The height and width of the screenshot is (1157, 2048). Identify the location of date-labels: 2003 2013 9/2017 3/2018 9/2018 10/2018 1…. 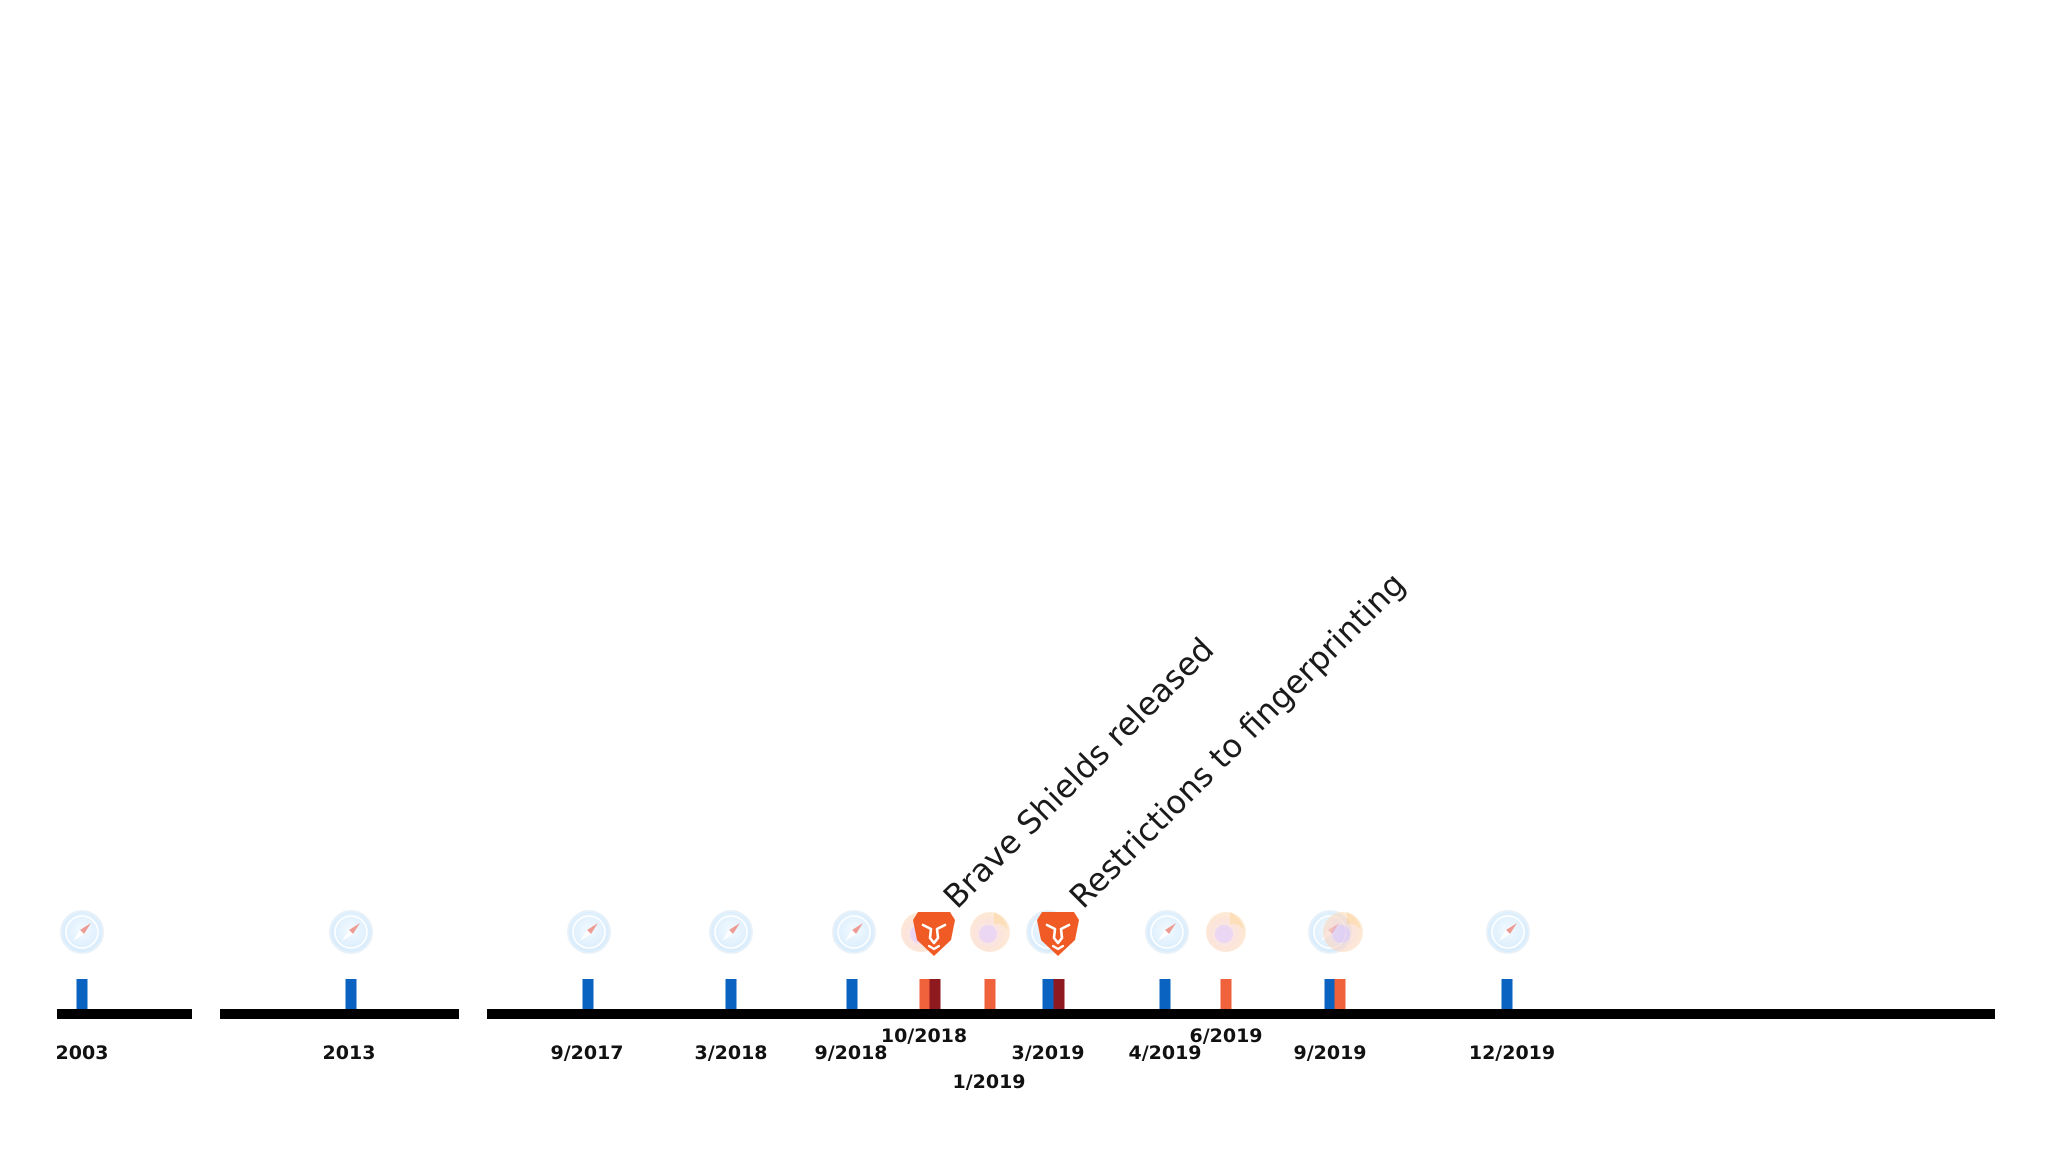
(806, 1059).